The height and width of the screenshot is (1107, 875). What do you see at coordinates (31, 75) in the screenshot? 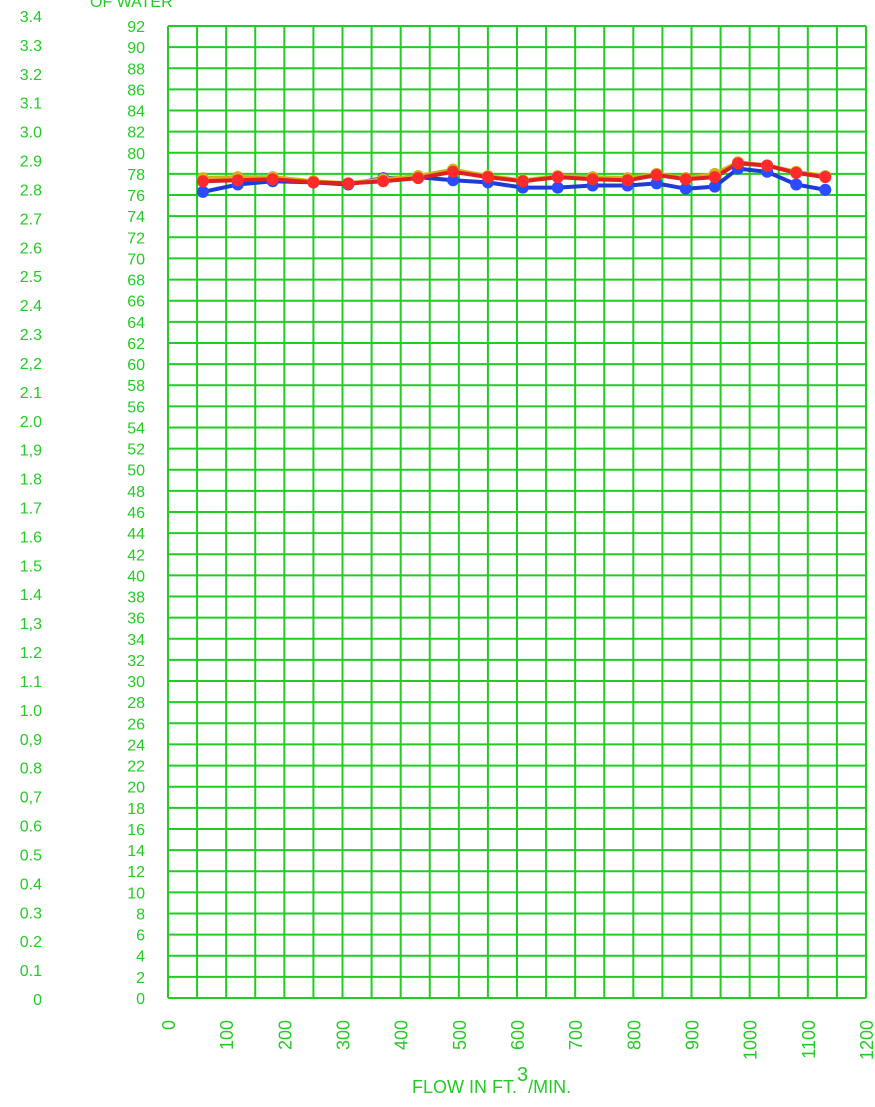
I see `y2-tick-label: 3.2` at bounding box center [31, 75].